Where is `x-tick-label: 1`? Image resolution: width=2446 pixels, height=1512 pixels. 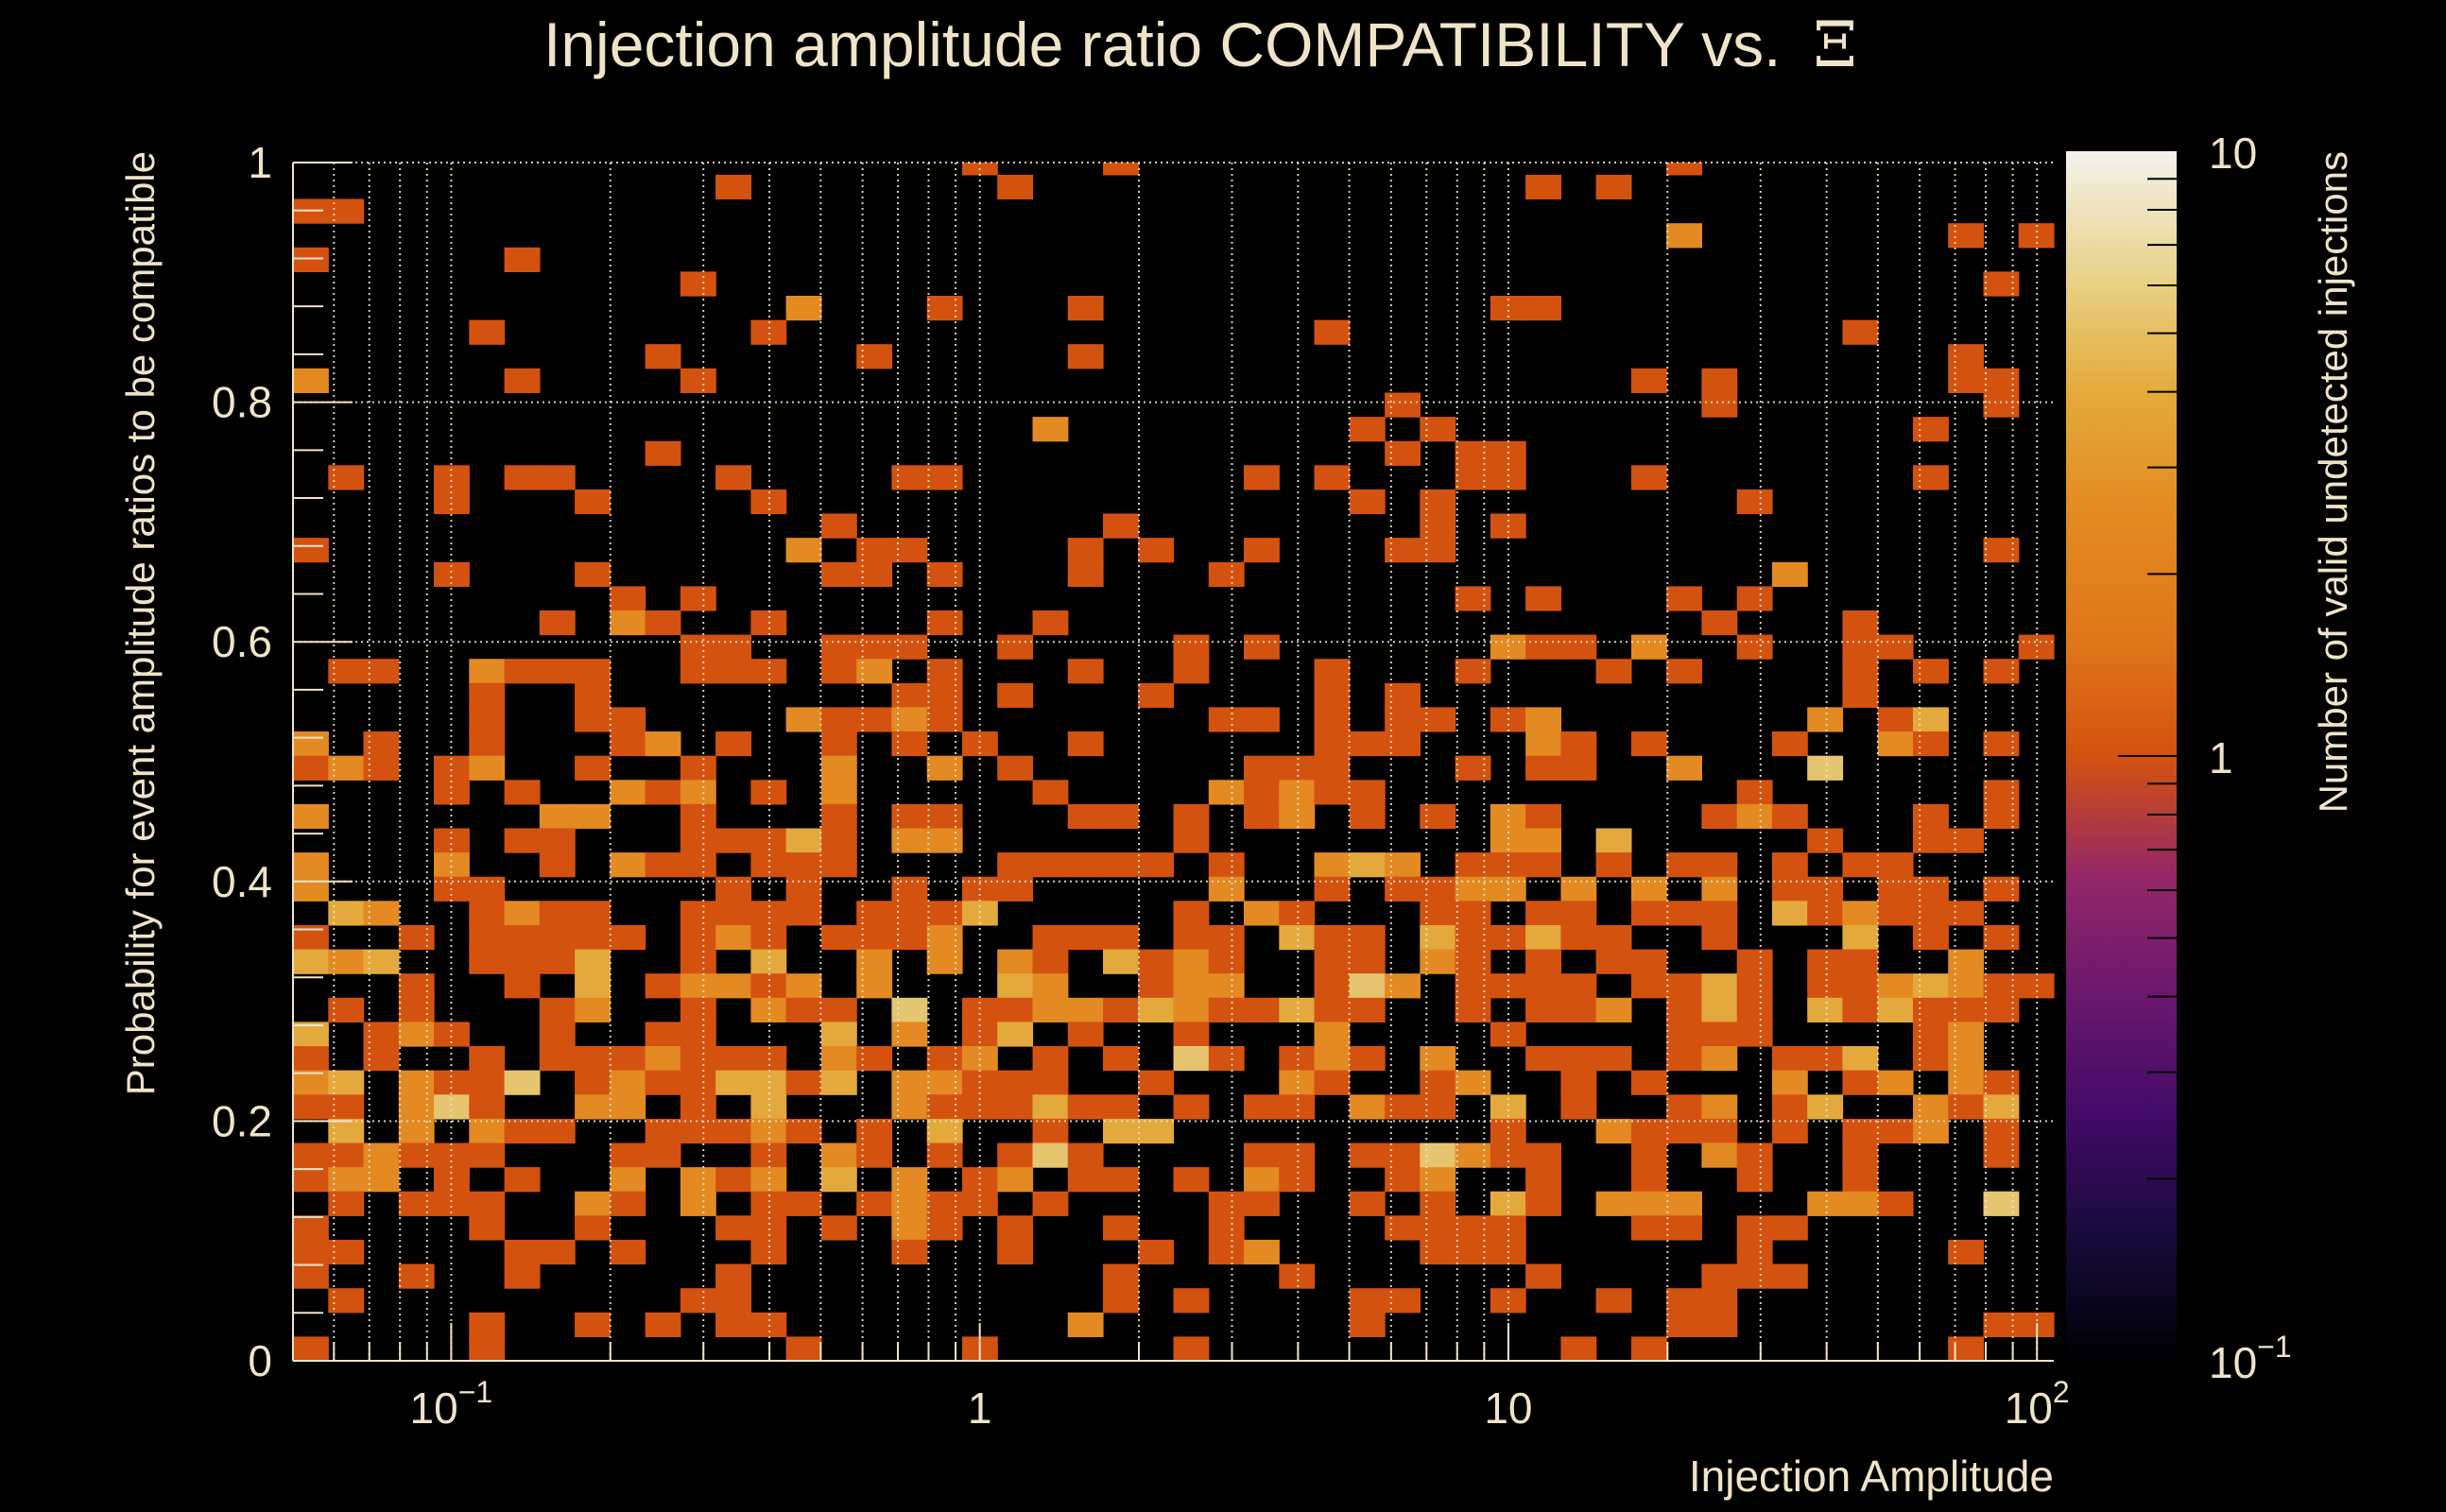
x-tick-label: 1 is located at coordinates (980, 1408).